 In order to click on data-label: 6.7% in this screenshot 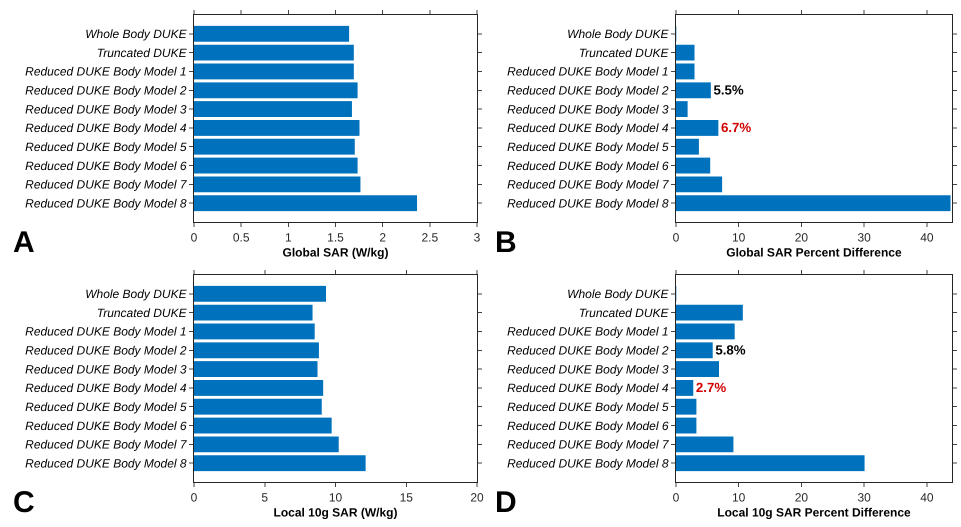, I will do `click(736, 127)`.